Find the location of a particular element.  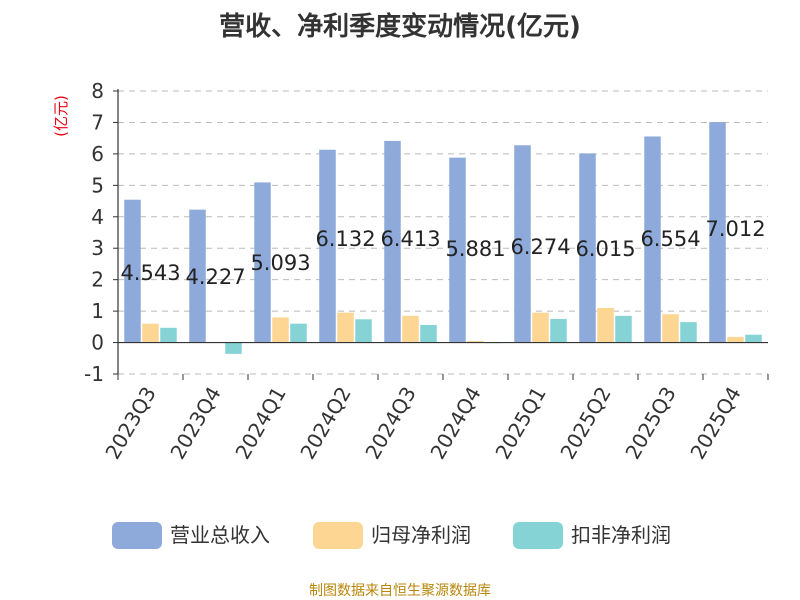

bar-1-2025Q3 is located at coordinates (670, 328).